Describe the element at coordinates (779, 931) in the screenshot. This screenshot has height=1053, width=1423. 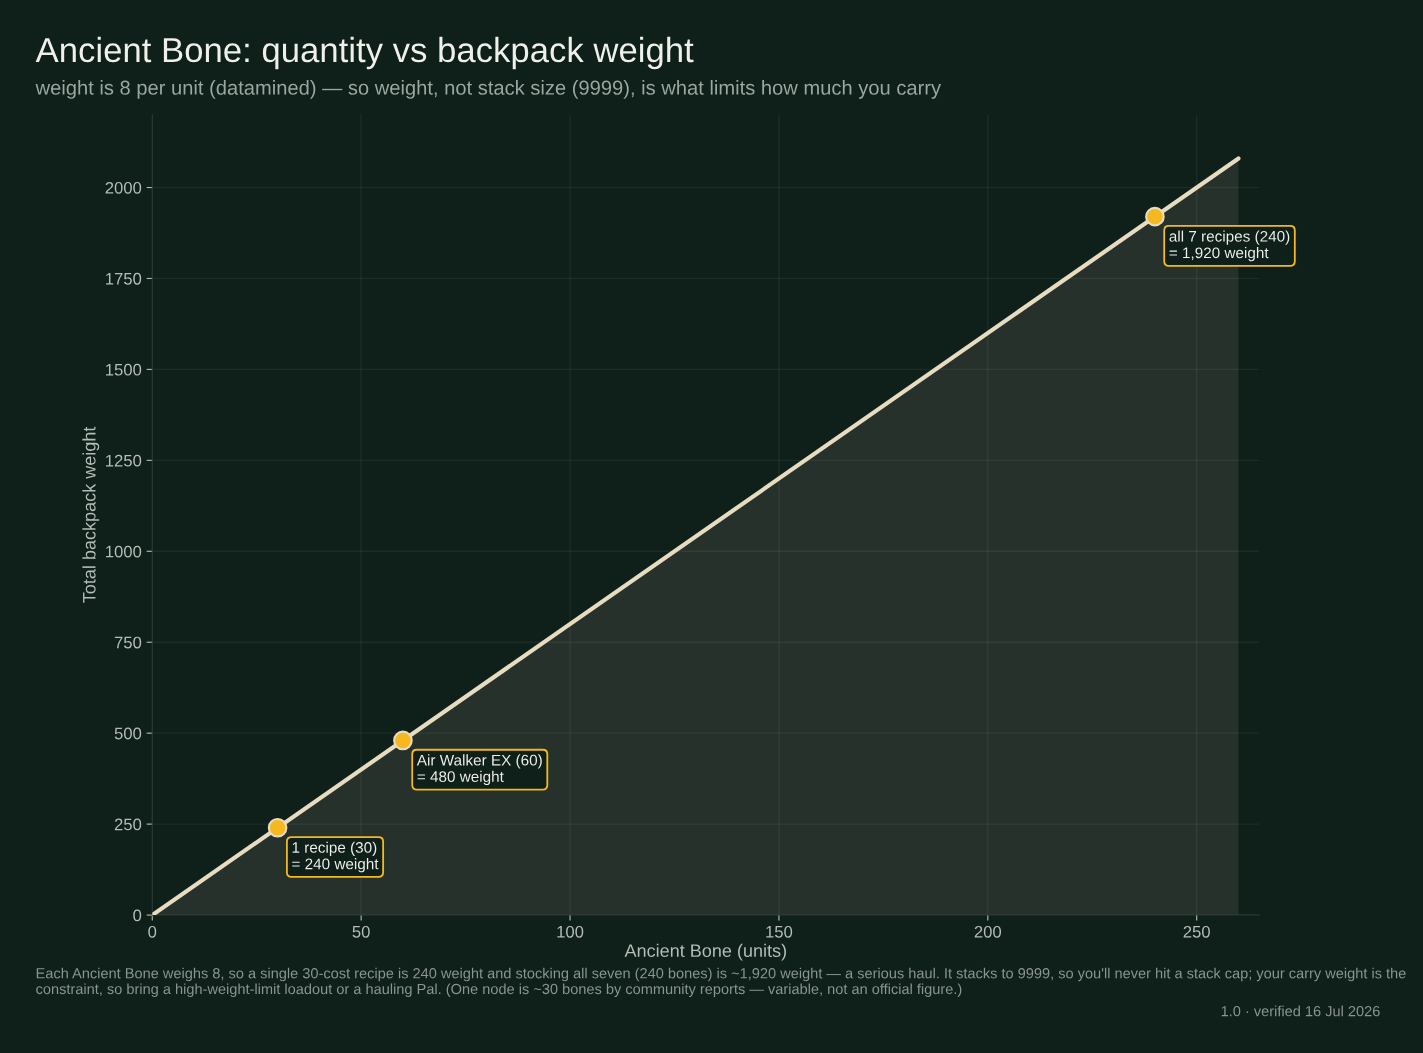
I see `x-tick-label: 150` at that location.